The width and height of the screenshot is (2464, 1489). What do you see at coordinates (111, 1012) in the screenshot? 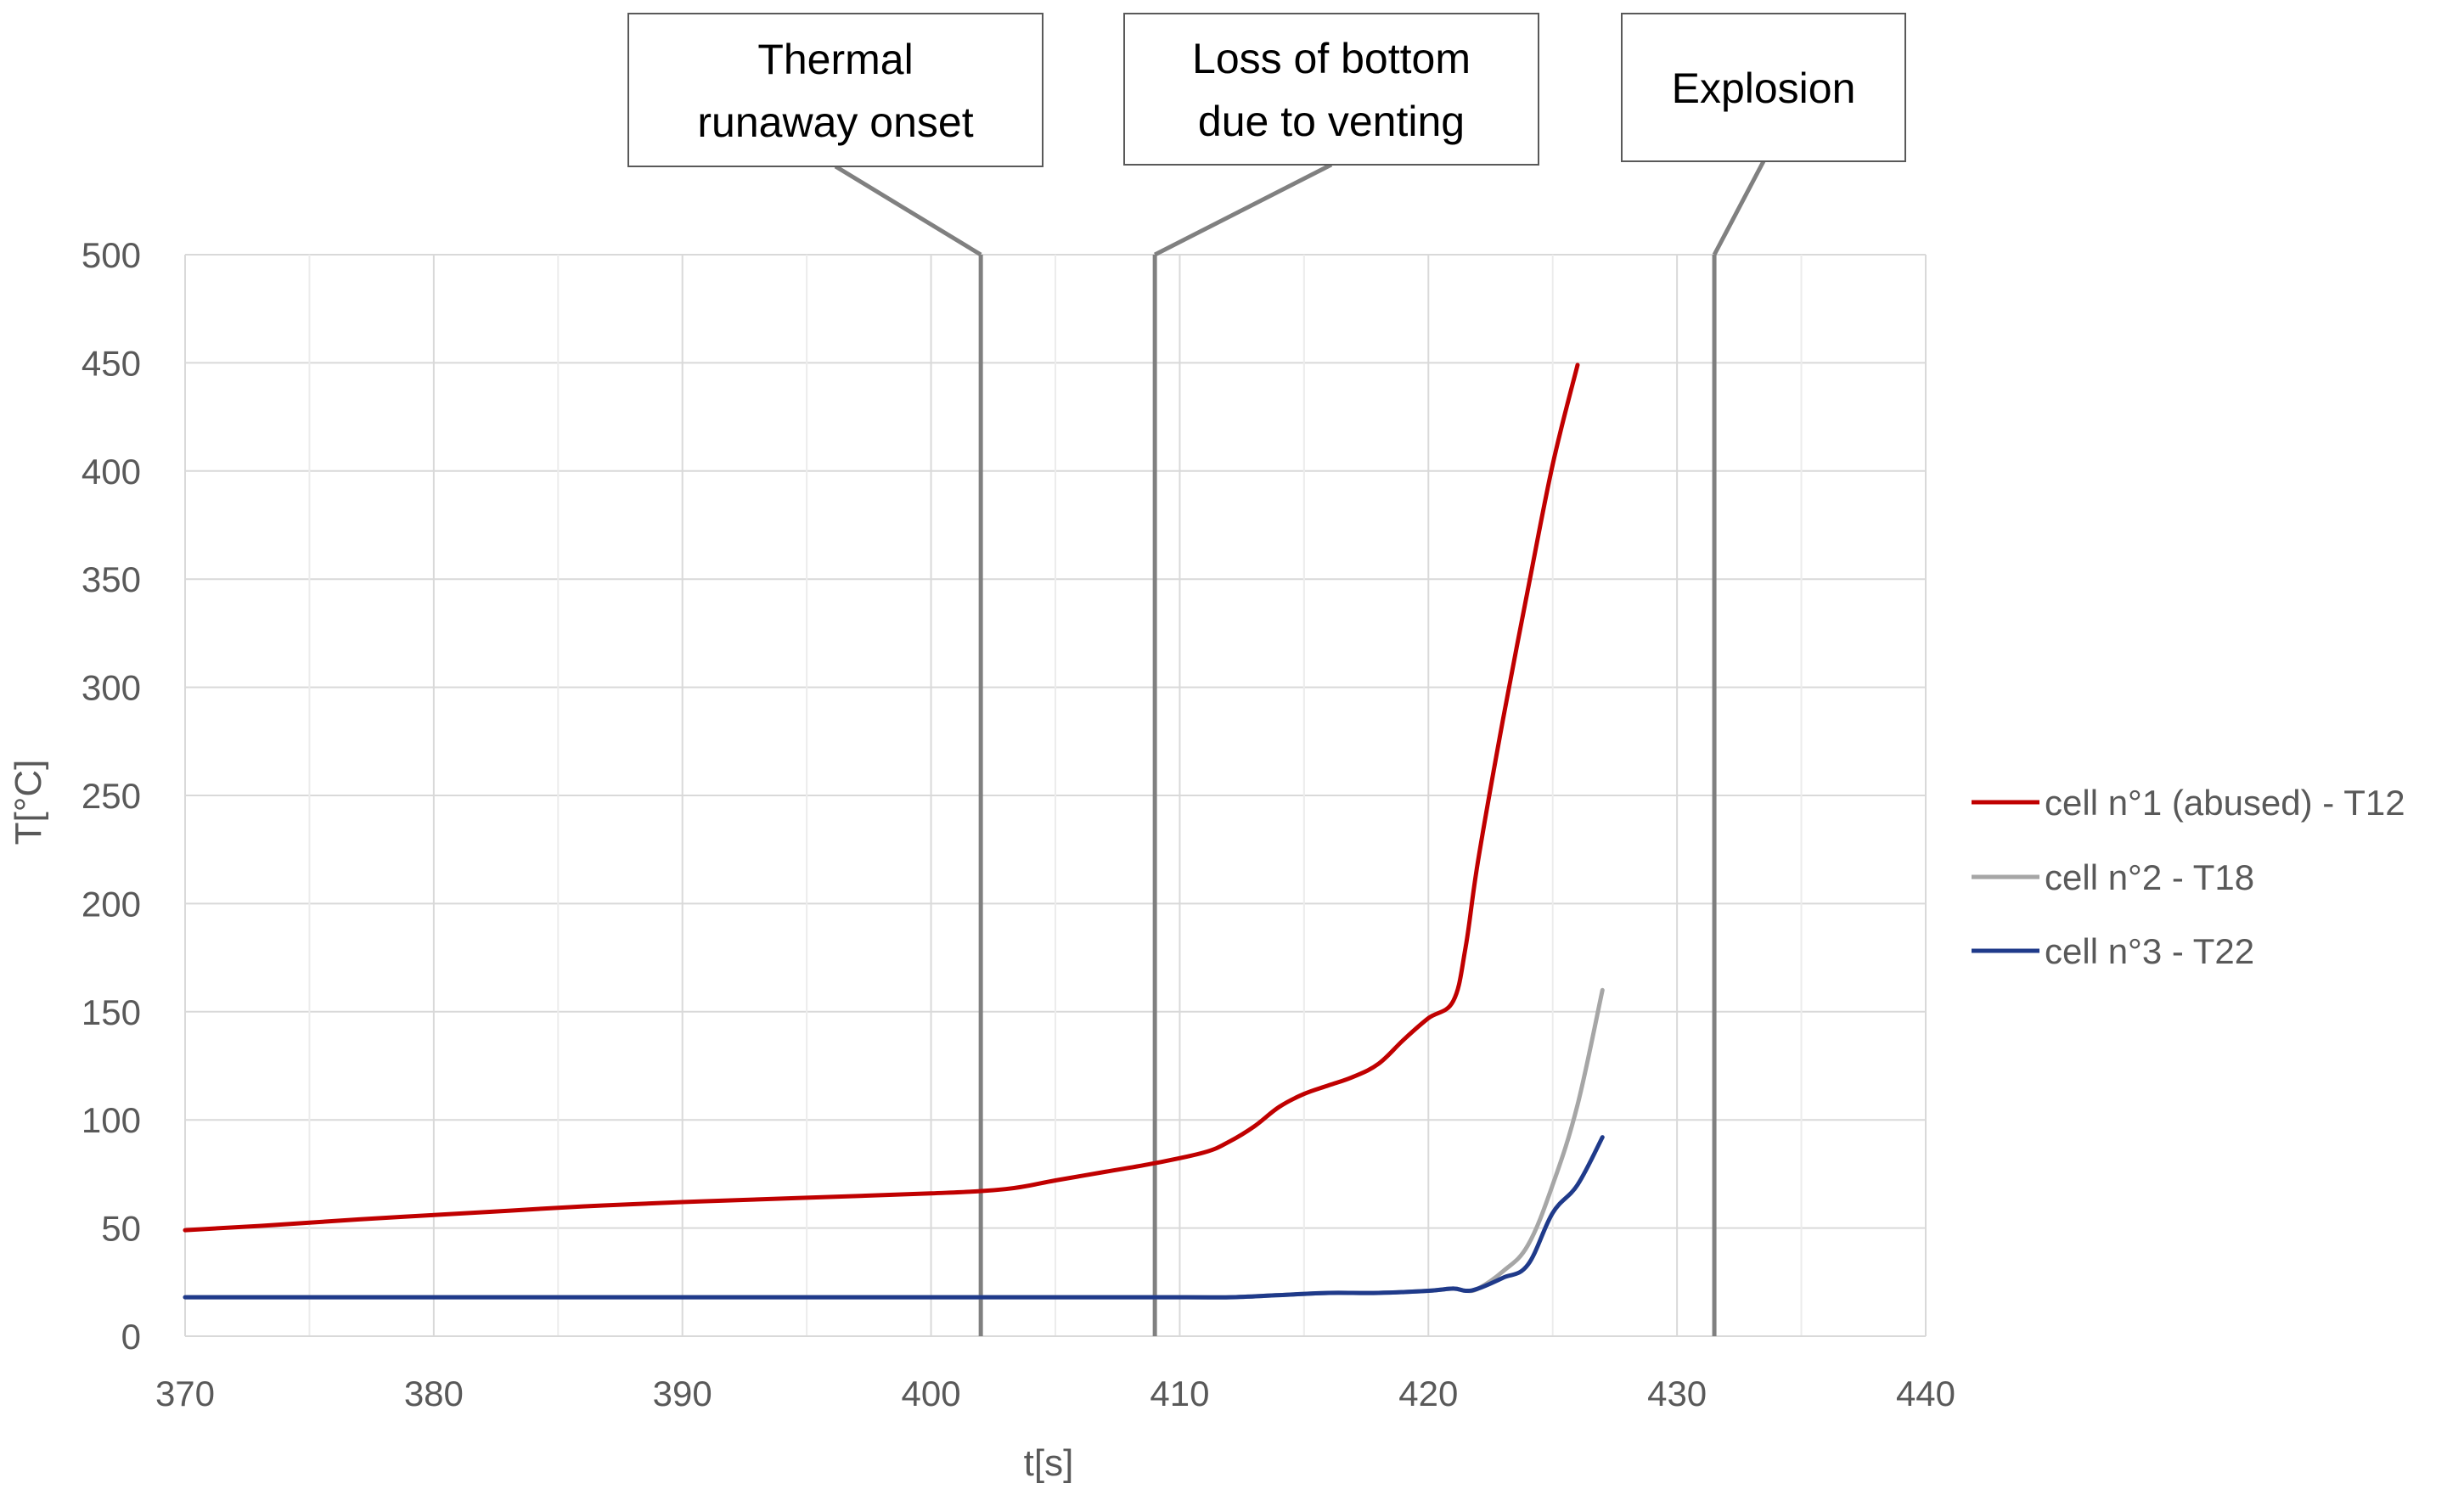
I see `y-tick-label: 150` at bounding box center [111, 1012].